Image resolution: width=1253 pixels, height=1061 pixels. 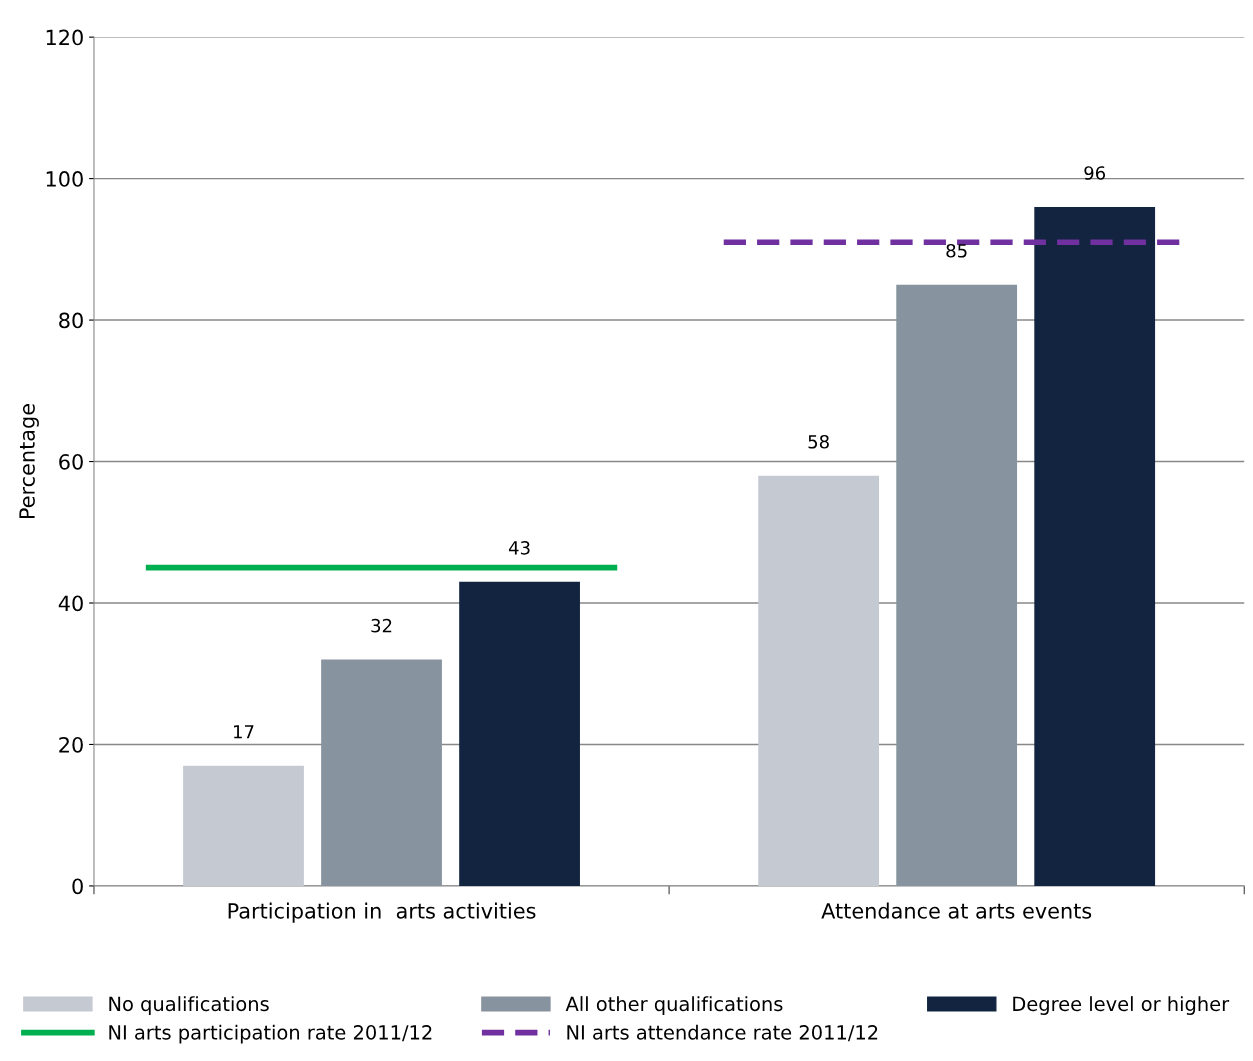 I want to click on y-tick-label: 120, so click(x=64, y=37).